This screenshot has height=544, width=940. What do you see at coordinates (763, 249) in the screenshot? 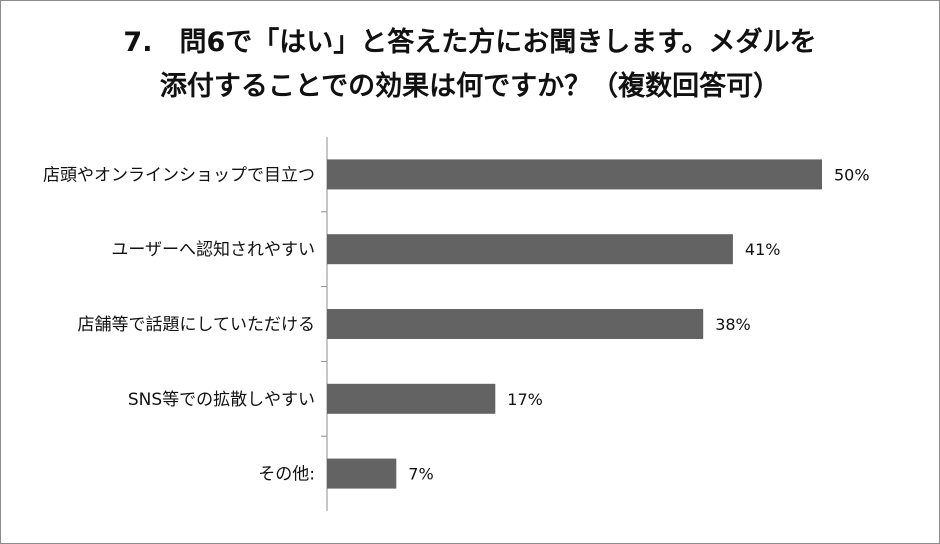
I see `data-label-2: 41%` at bounding box center [763, 249].